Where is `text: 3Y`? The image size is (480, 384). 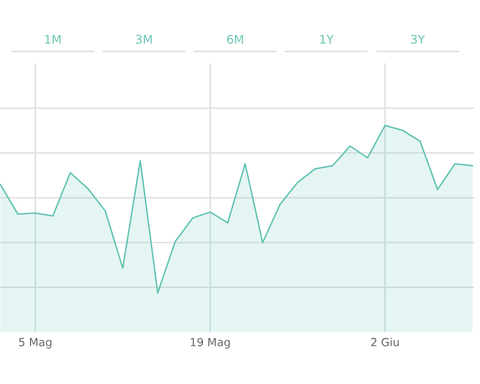 text: 3Y is located at coordinates (418, 39).